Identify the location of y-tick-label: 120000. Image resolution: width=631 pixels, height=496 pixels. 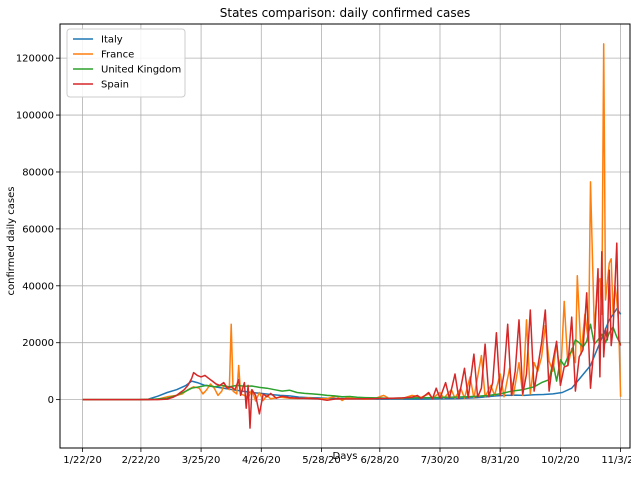
(35, 59).